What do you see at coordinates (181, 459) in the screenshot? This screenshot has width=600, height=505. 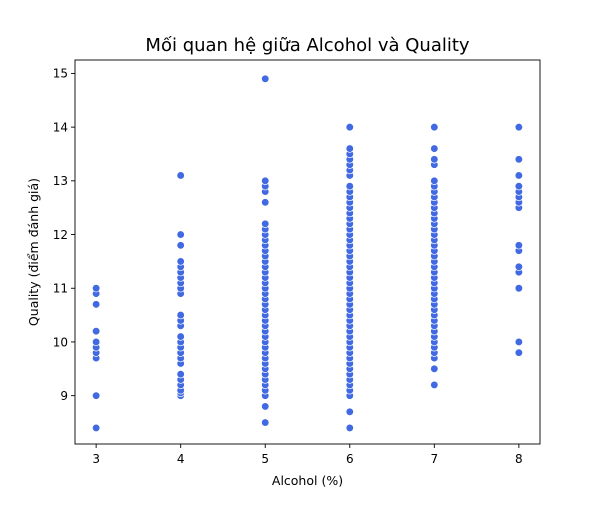 I see `x-tick-label: 4` at bounding box center [181, 459].